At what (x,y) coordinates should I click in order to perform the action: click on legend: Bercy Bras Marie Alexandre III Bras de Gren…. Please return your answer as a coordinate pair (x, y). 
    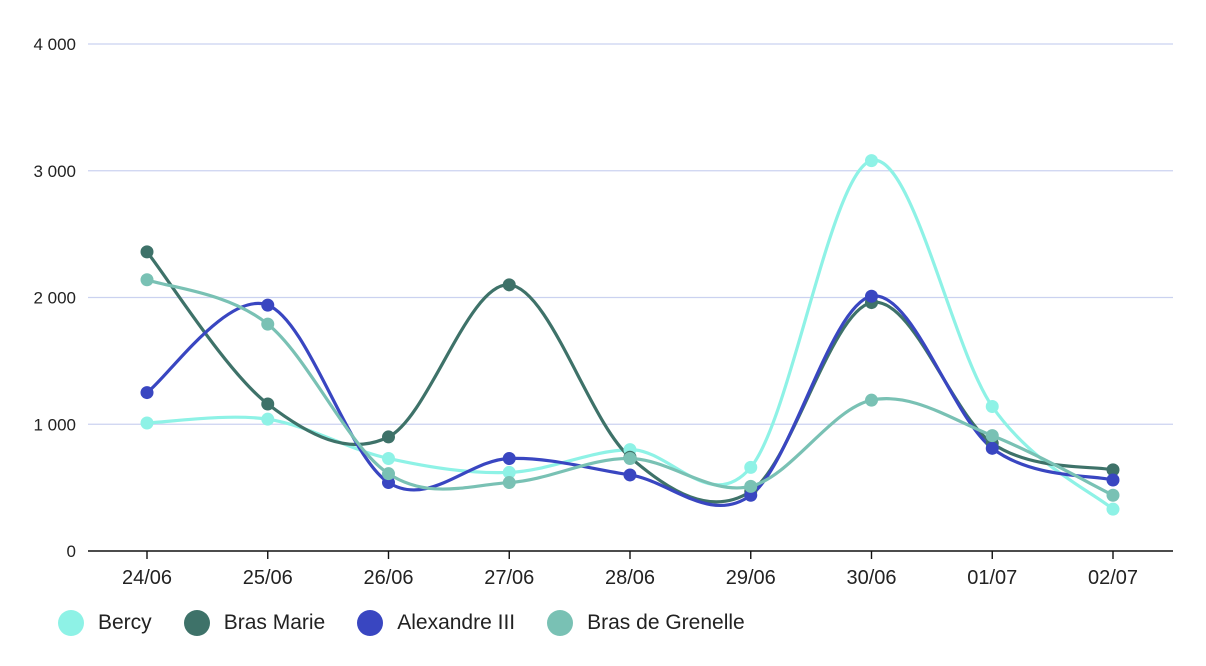
    Looking at the image, I should click on (417, 623).